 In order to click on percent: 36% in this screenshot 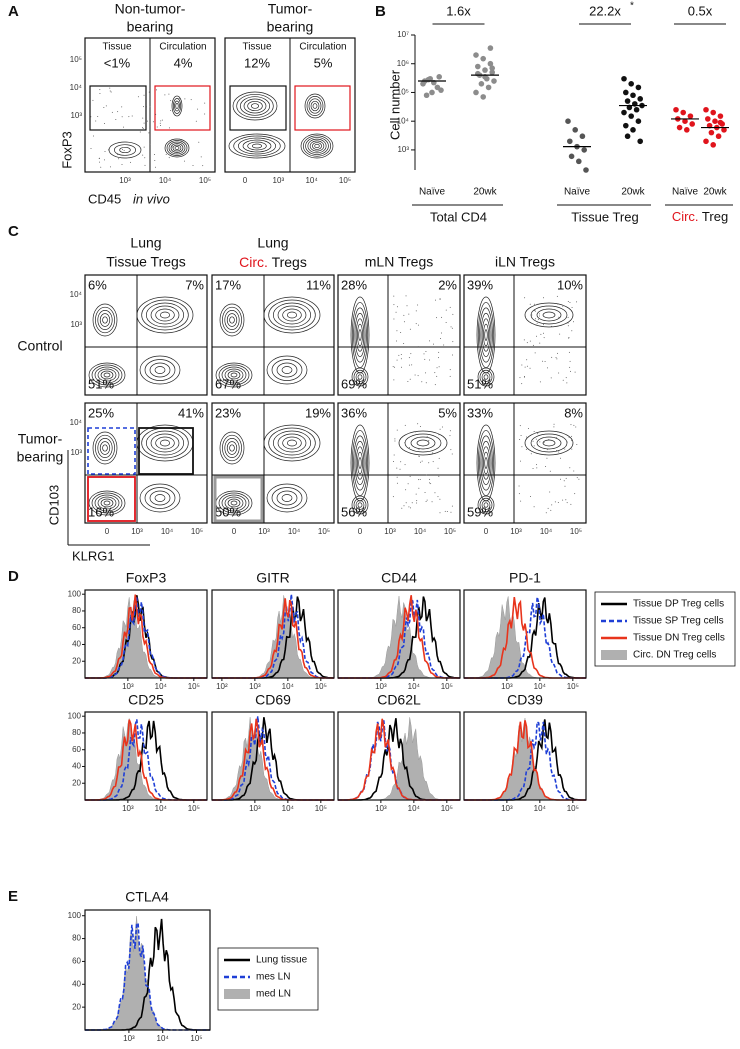, I will do `click(354, 412)`.